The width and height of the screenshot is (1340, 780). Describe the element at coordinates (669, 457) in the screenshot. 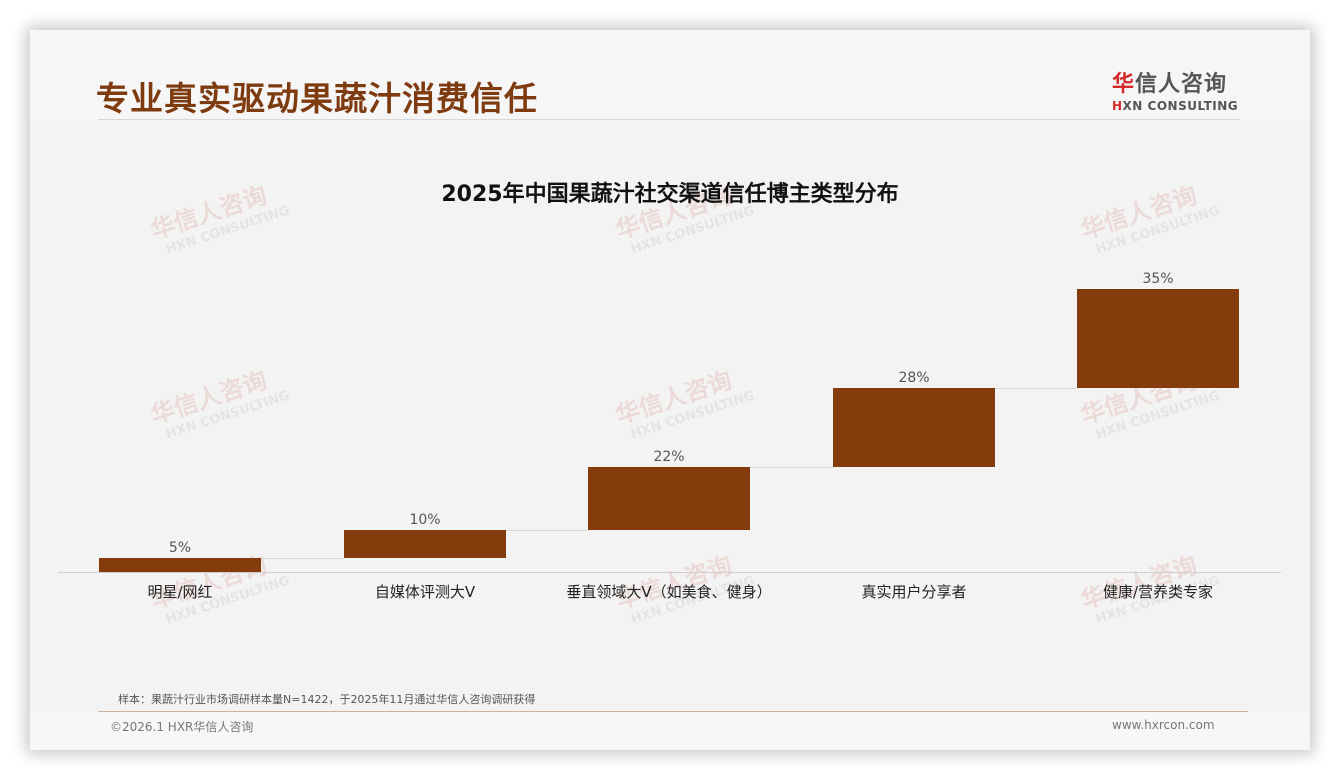

I see `bar-value-label: 22%` at that location.